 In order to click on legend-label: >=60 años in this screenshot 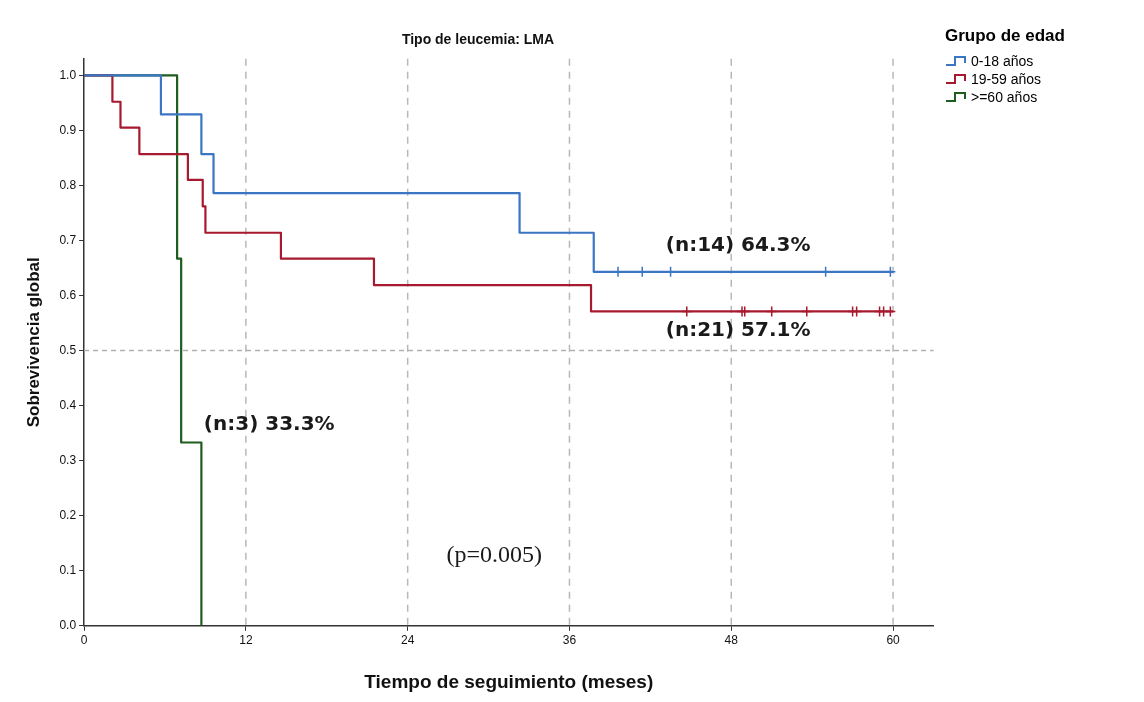, I will do `click(1004, 97)`.